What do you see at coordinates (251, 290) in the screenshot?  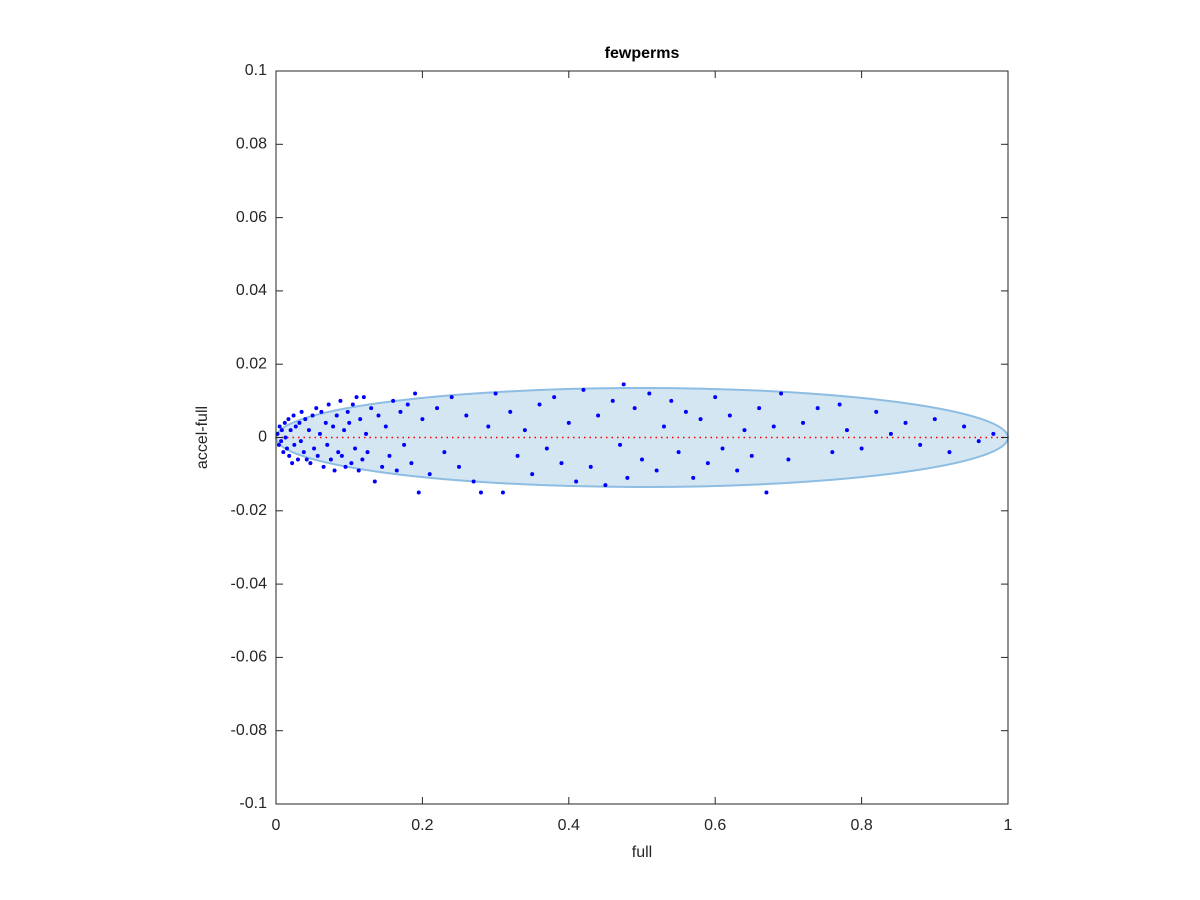 I see `y-tick-label: 0.04` at bounding box center [251, 290].